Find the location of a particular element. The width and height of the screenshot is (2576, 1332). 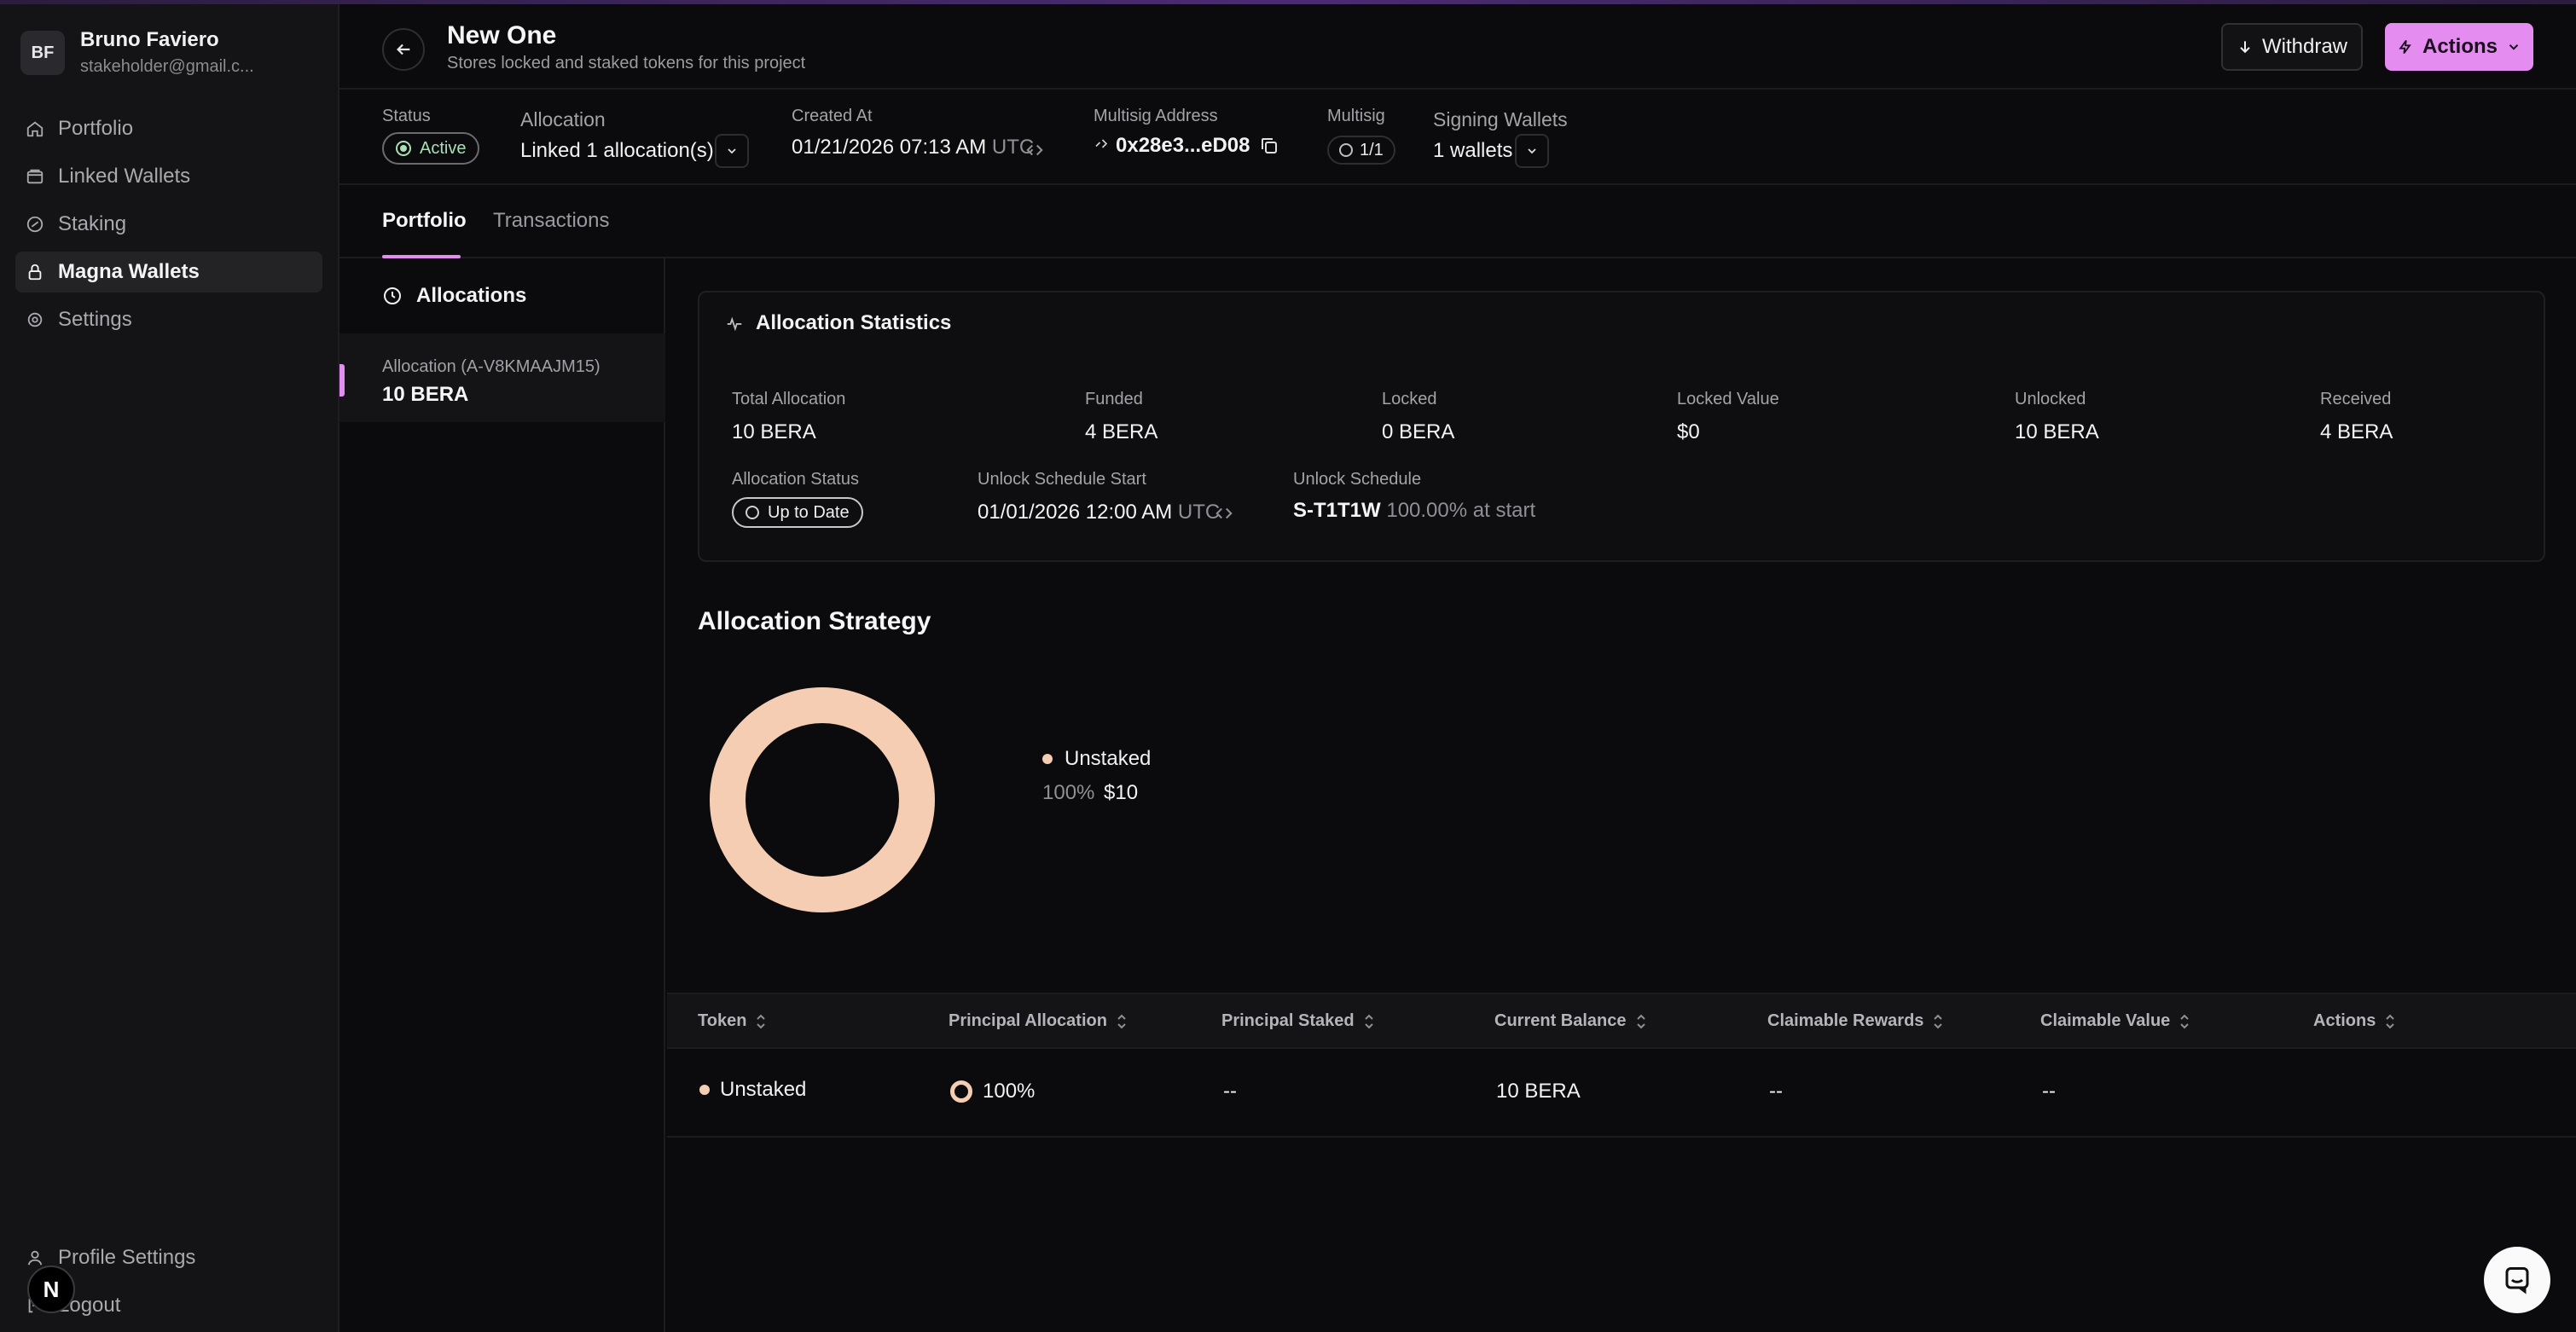

tab-portfolio: Portfolio is located at coordinates (424, 220).